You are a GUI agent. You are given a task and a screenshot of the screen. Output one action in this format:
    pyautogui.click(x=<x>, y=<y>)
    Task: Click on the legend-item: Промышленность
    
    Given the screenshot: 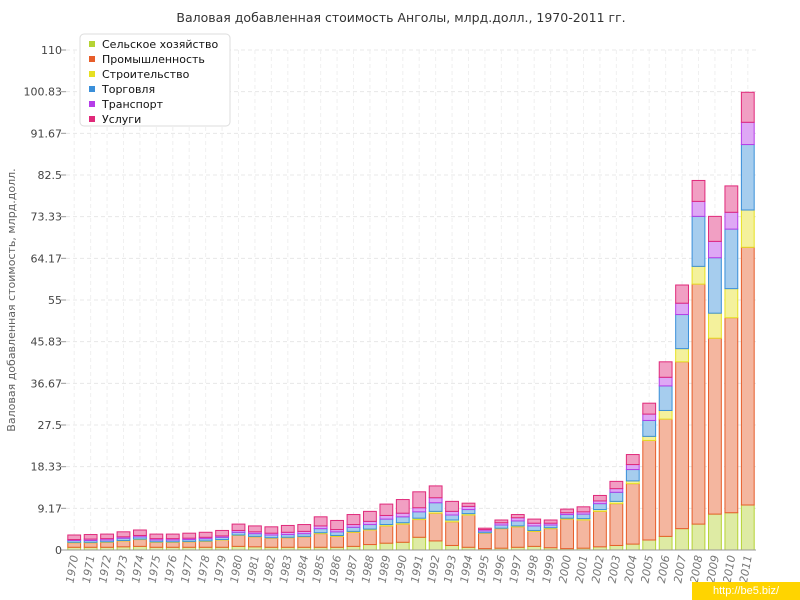 What is the action you would take?
    pyautogui.click(x=153, y=59)
    